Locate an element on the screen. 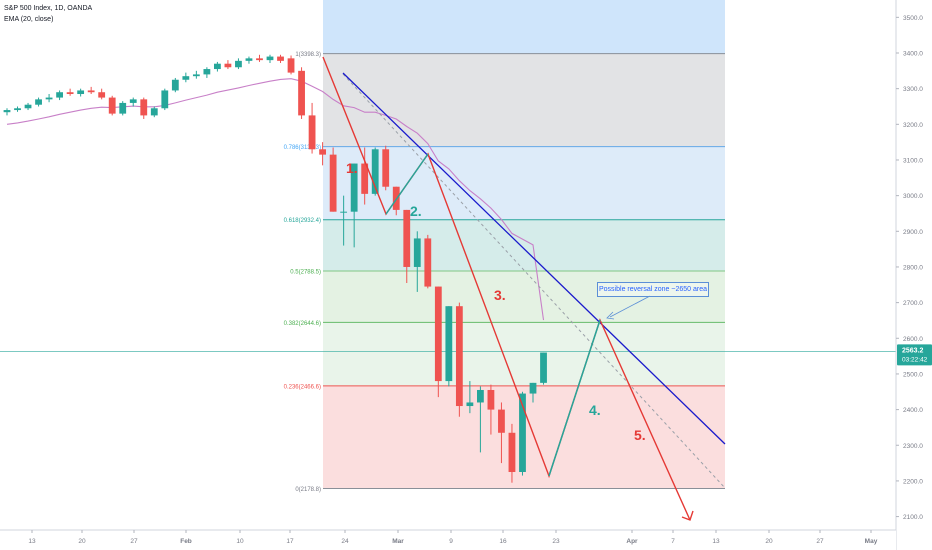 This screenshot has height=550, width=932. price-tick-13: 2200.0 is located at coordinates (913, 481).